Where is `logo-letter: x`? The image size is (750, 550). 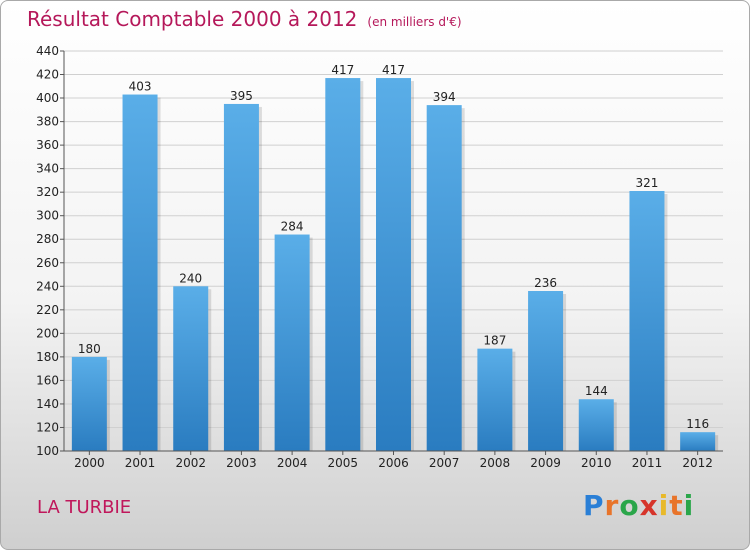 logo-letter: x is located at coordinates (649, 505).